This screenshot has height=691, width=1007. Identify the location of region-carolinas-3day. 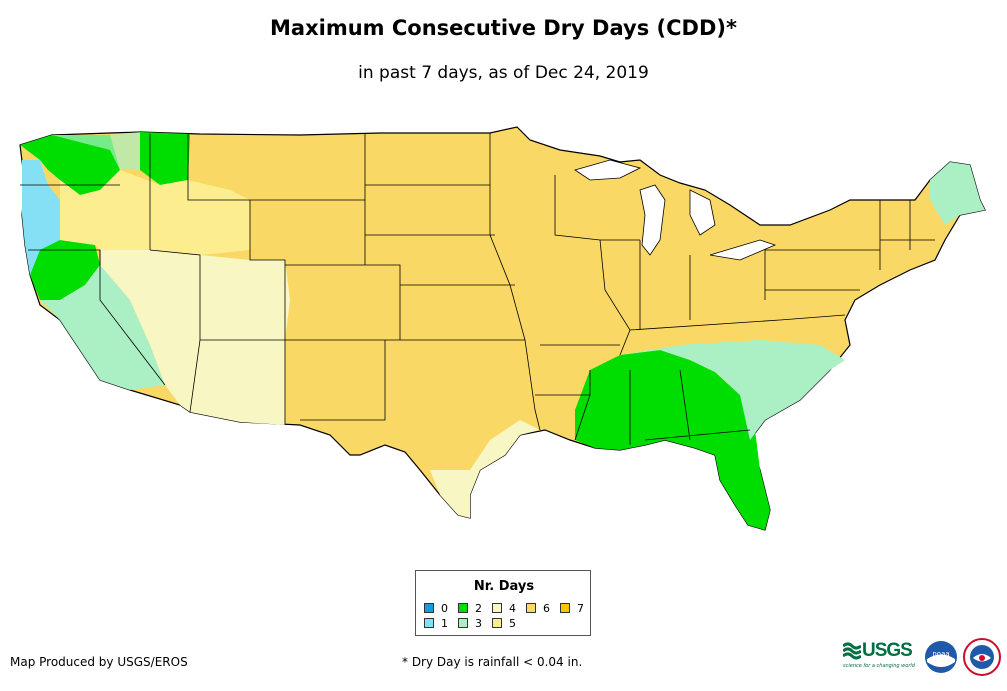
(732, 390).